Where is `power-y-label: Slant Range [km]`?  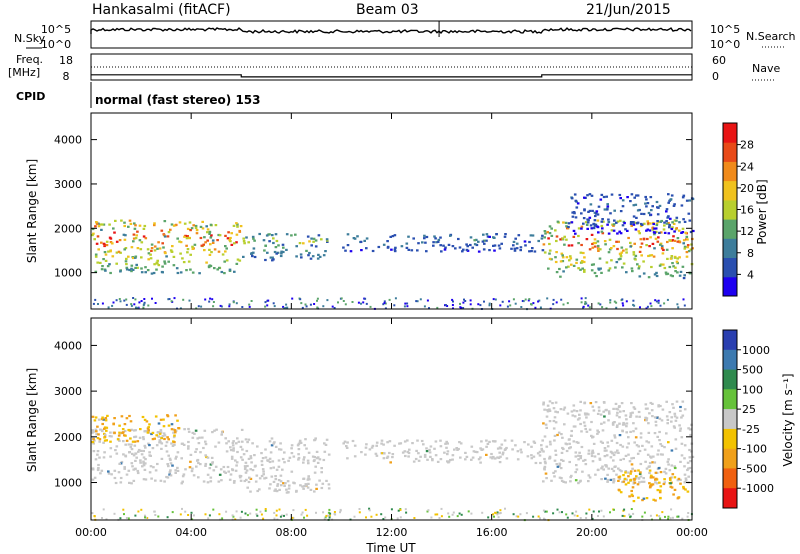 power-y-label: Slant Range [km] is located at coordinates (32, 211).